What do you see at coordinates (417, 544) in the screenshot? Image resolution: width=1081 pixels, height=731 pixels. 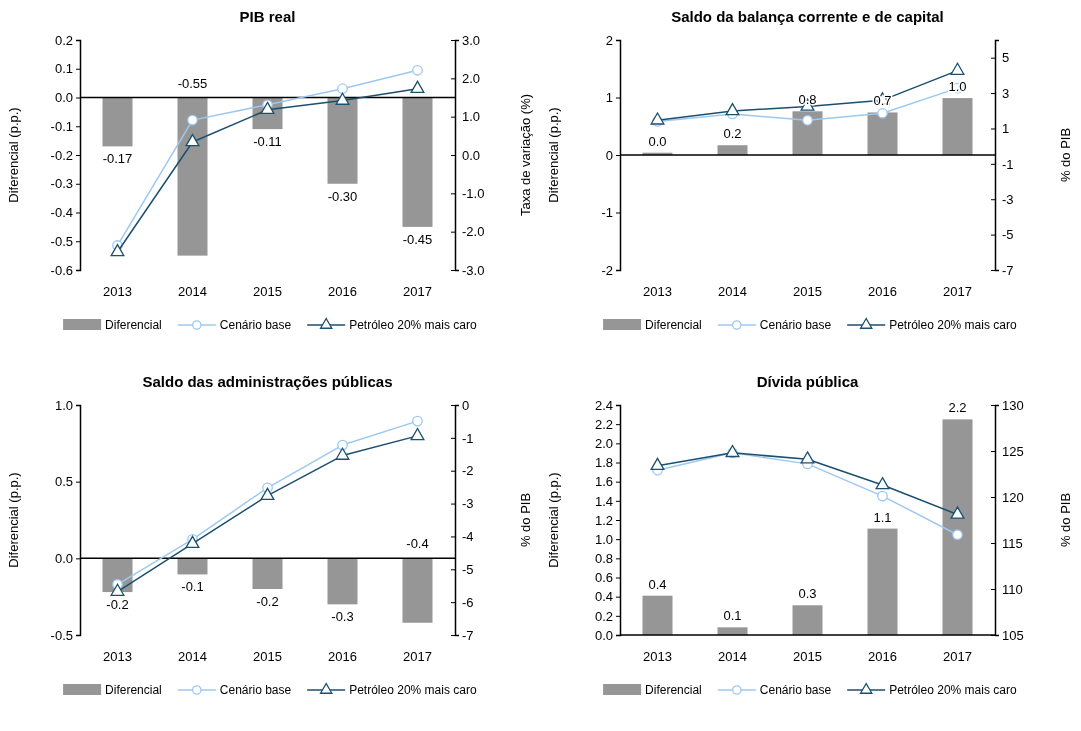 I see `data-label: -0.4` at bounding box center [417, 544].